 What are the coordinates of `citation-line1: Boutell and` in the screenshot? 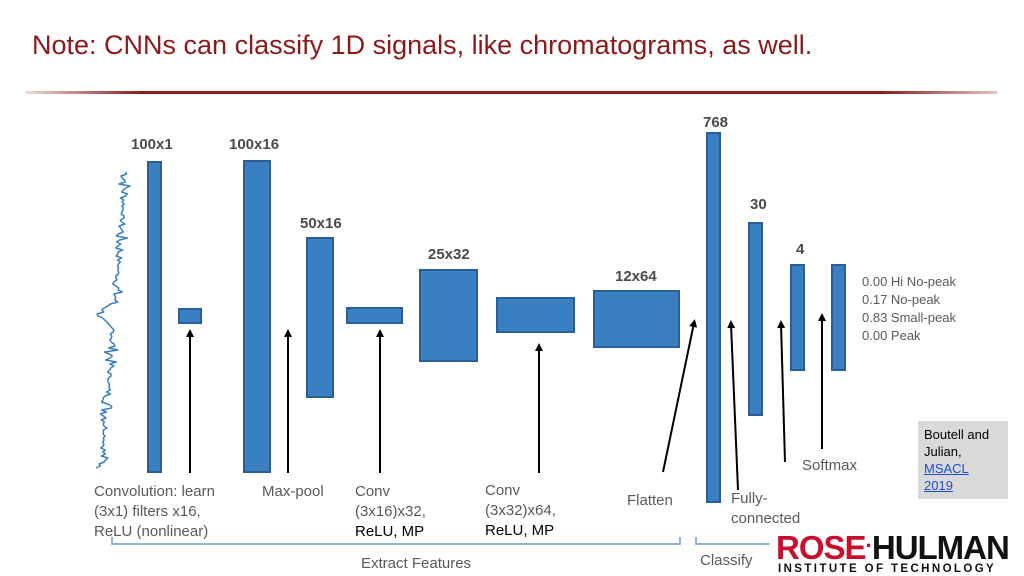 It's located at (957, 434).